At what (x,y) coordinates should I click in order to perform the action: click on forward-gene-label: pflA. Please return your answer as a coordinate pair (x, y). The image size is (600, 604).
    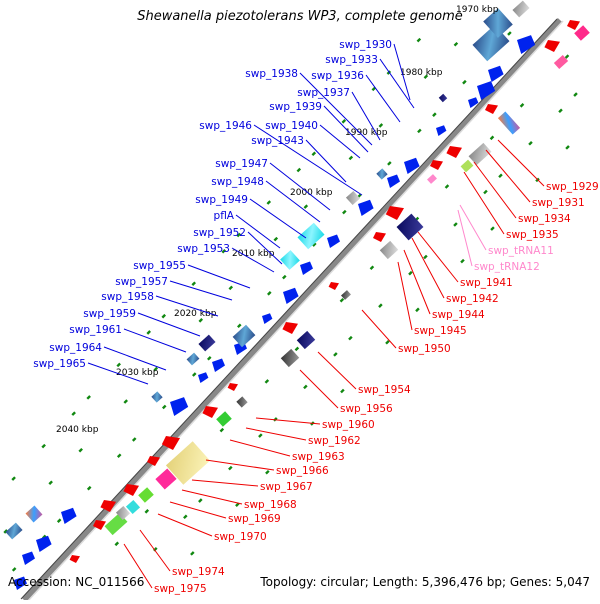
    Looking at the image, I should click on (224, 216).